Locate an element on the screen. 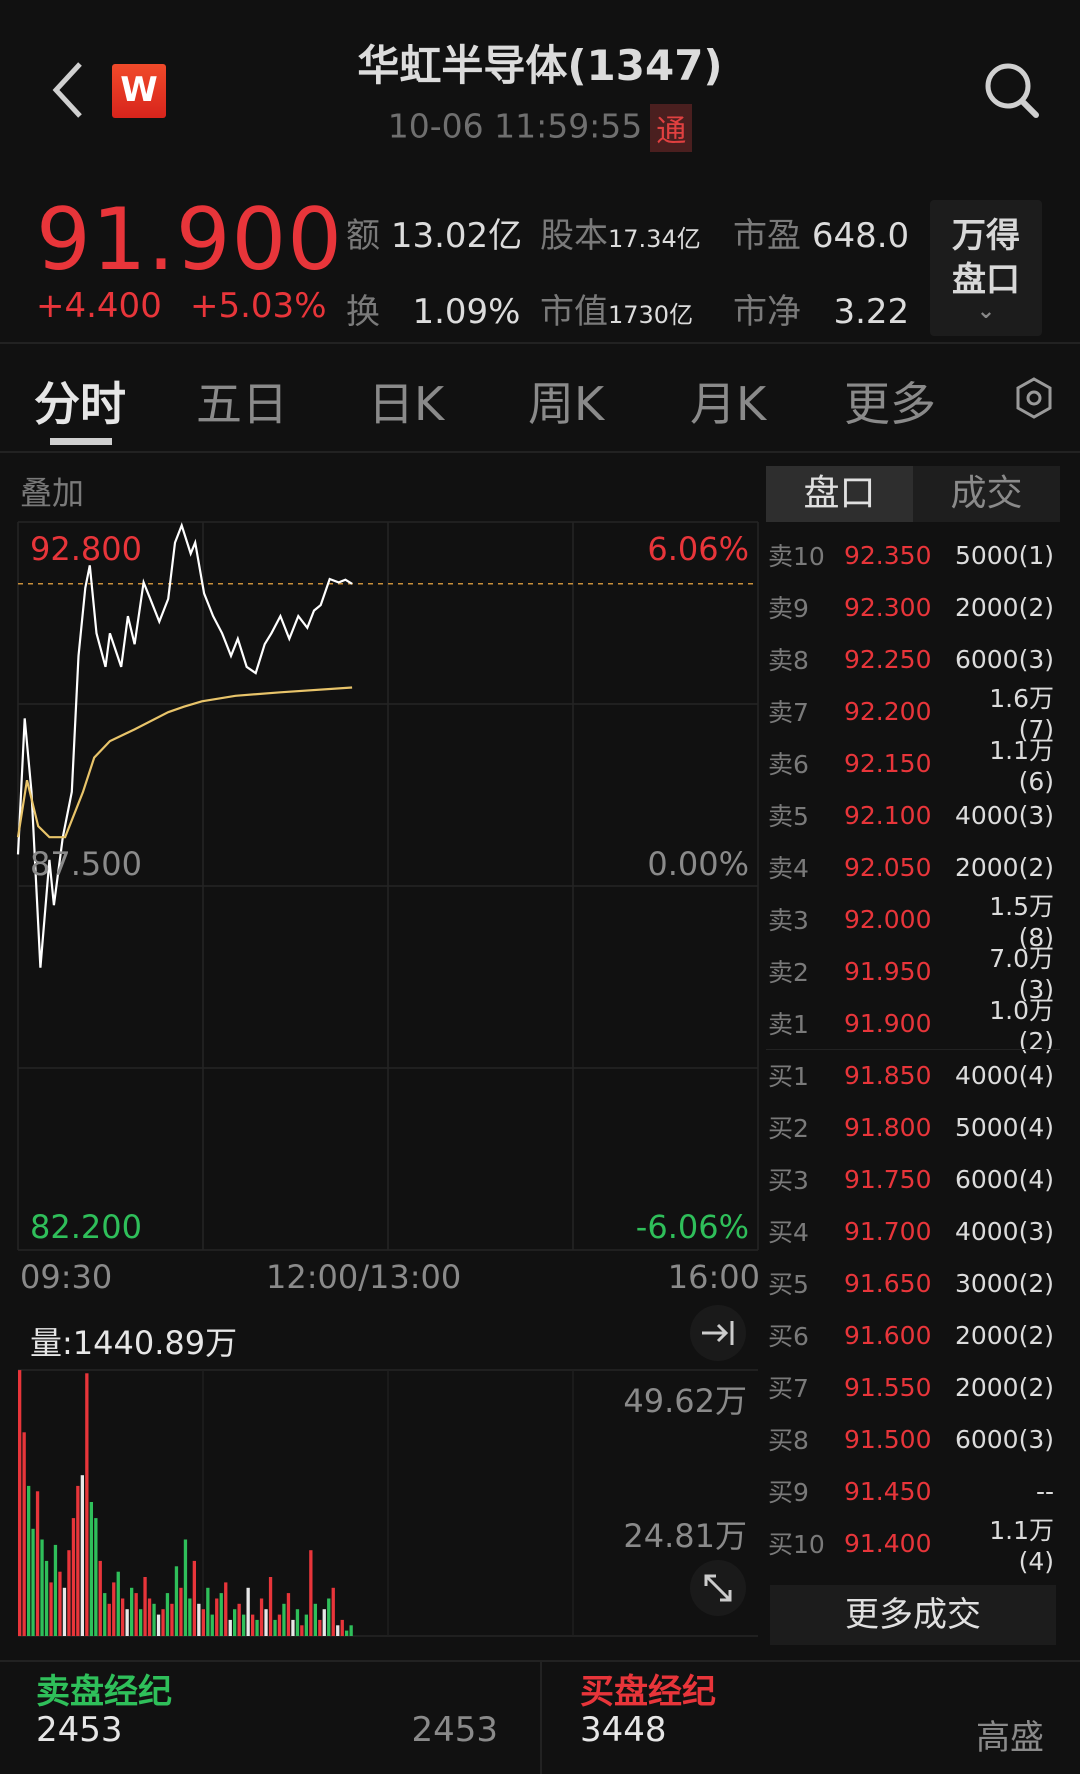 The height and width of the screenshot is (1774, 1080). price-change-pct: +5.03% is located at coordinates (258, 306).